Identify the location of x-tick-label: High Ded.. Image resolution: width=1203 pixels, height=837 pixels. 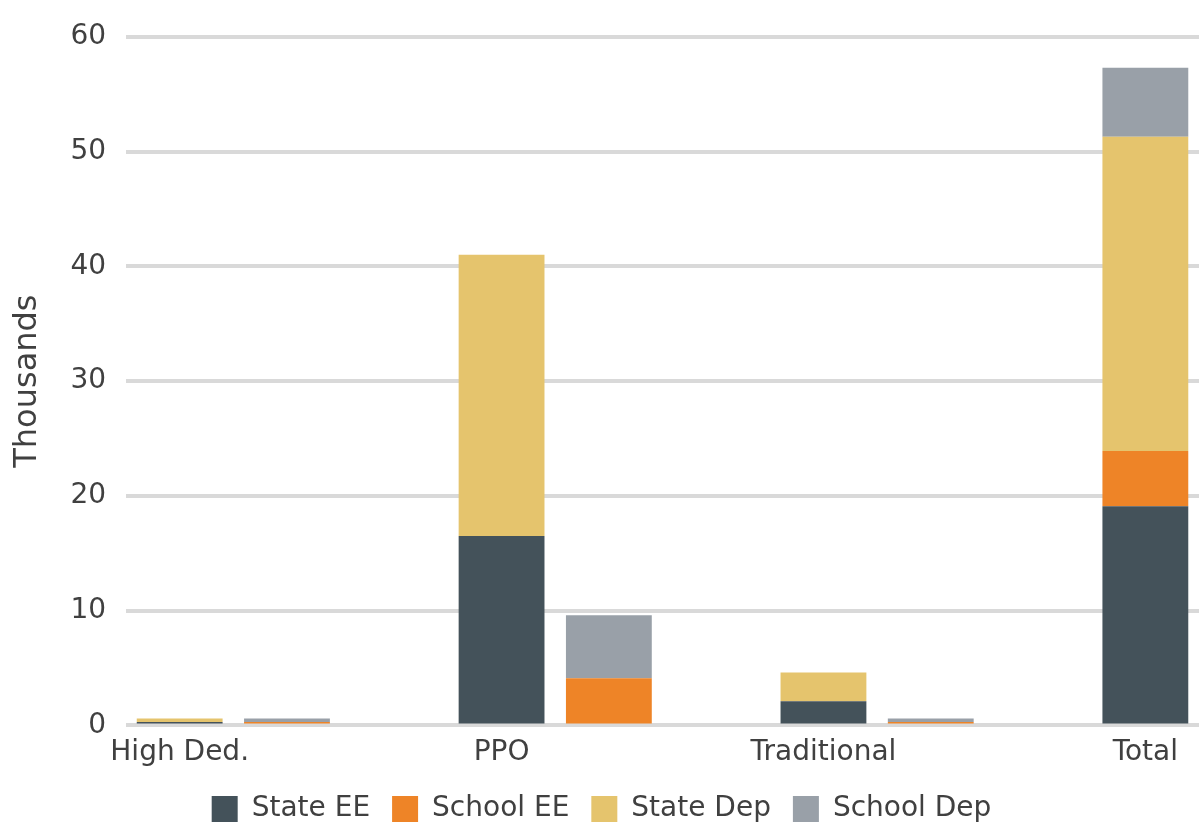
(180, 751).